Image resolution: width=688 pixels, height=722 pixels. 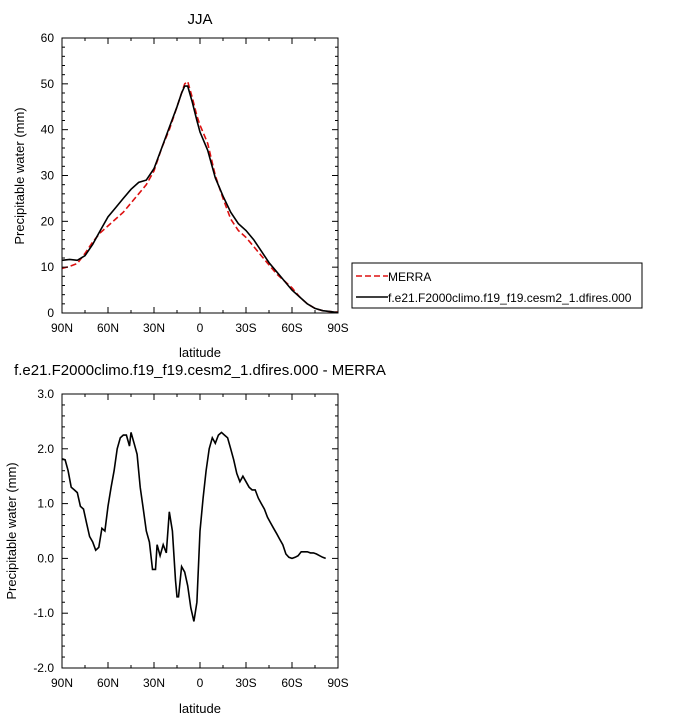 I want to click on bottom-chart-xlabel: latitude, so click(x=200, y=708).